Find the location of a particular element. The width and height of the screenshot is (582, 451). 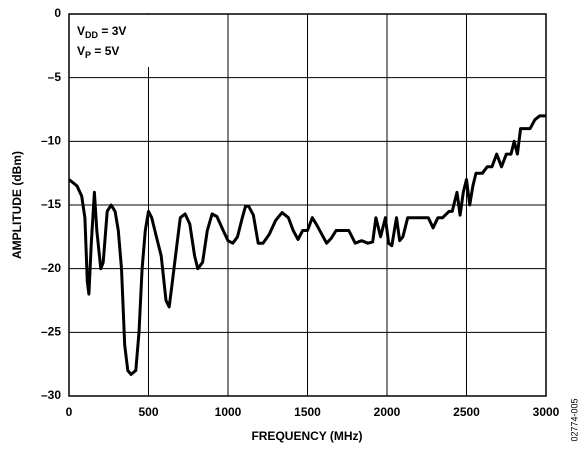

x-tick-label: 3000 is located at coordinates (546, 412).